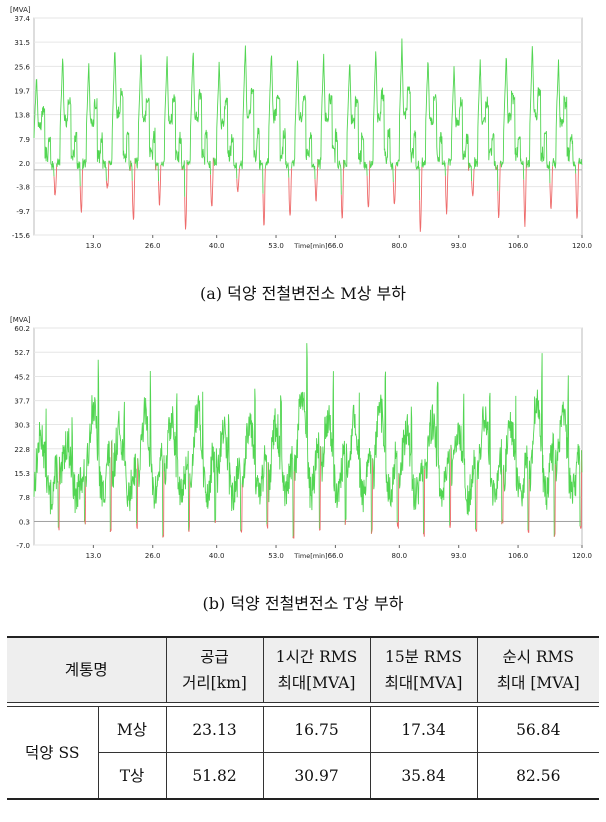 This screenshot has width=606, height=822. I want to click on y-tick-label: 25.6, so click(22, 67).